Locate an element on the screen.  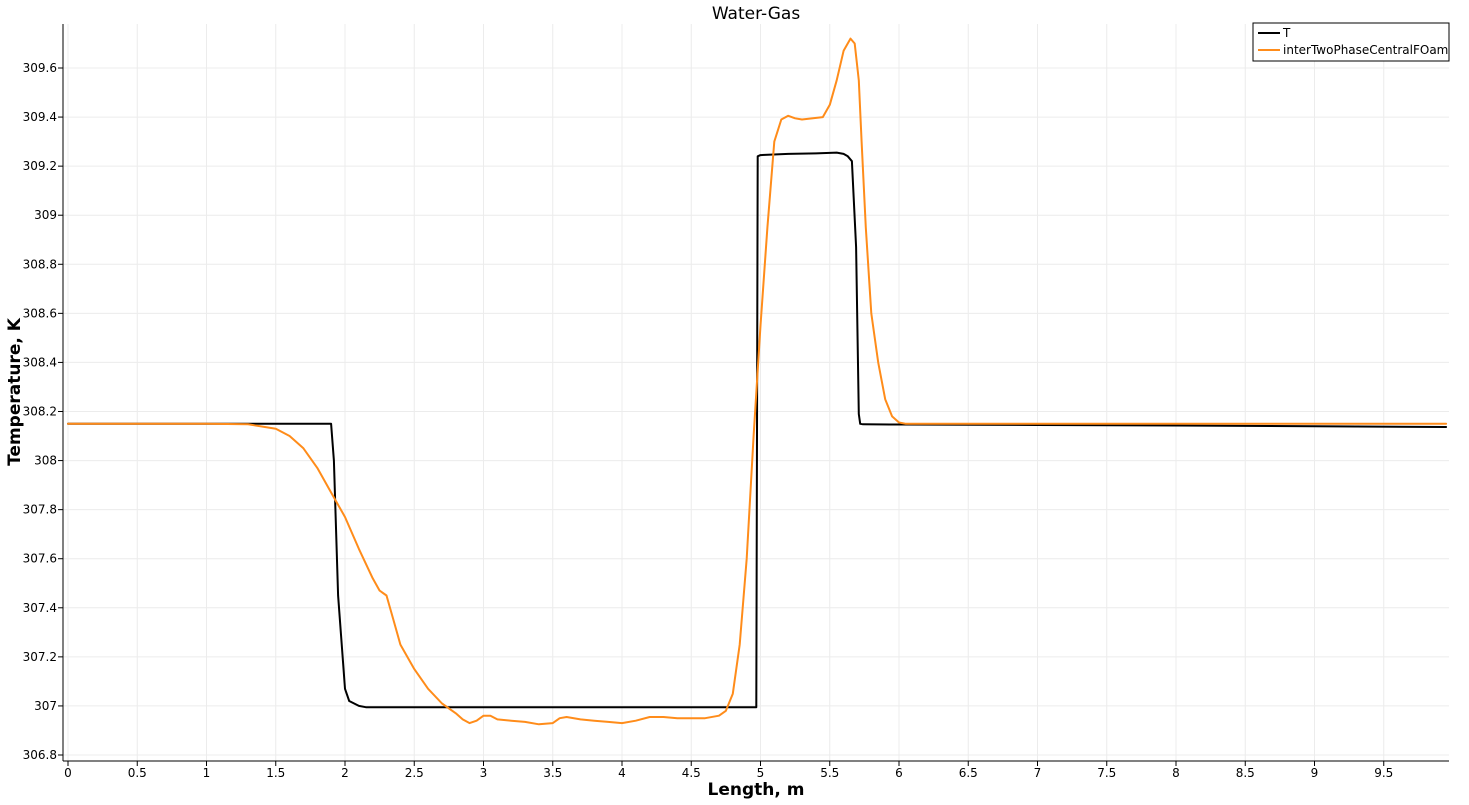
x-tick-label: 4 is located at coordinates (622, 773).